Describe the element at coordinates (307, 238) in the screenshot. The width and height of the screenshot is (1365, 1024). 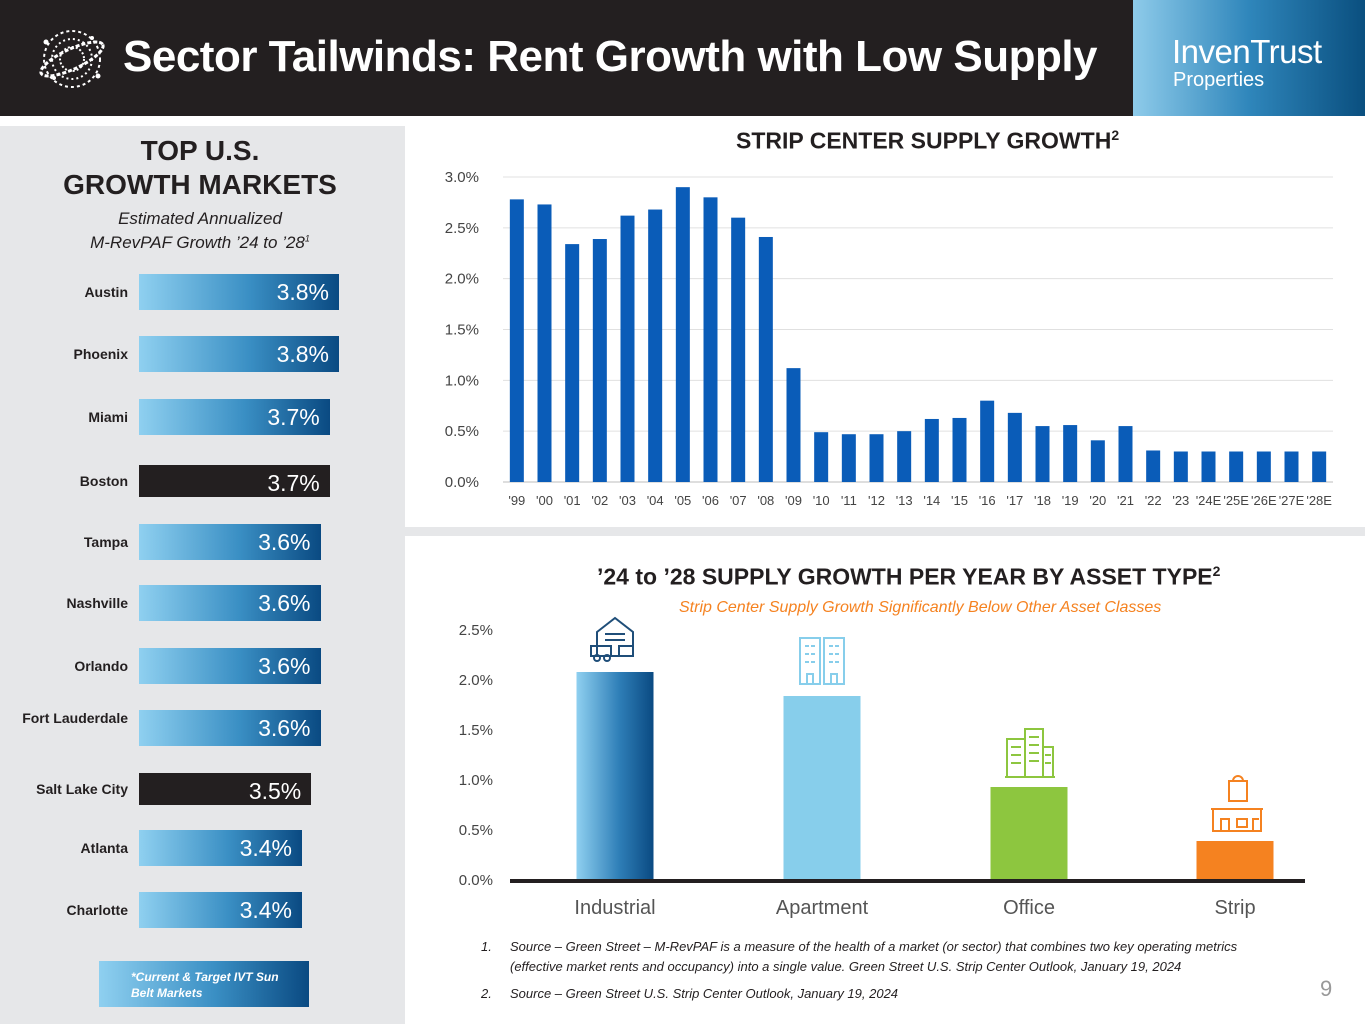
I see `panel-subtitle-sup: 1` at that location.